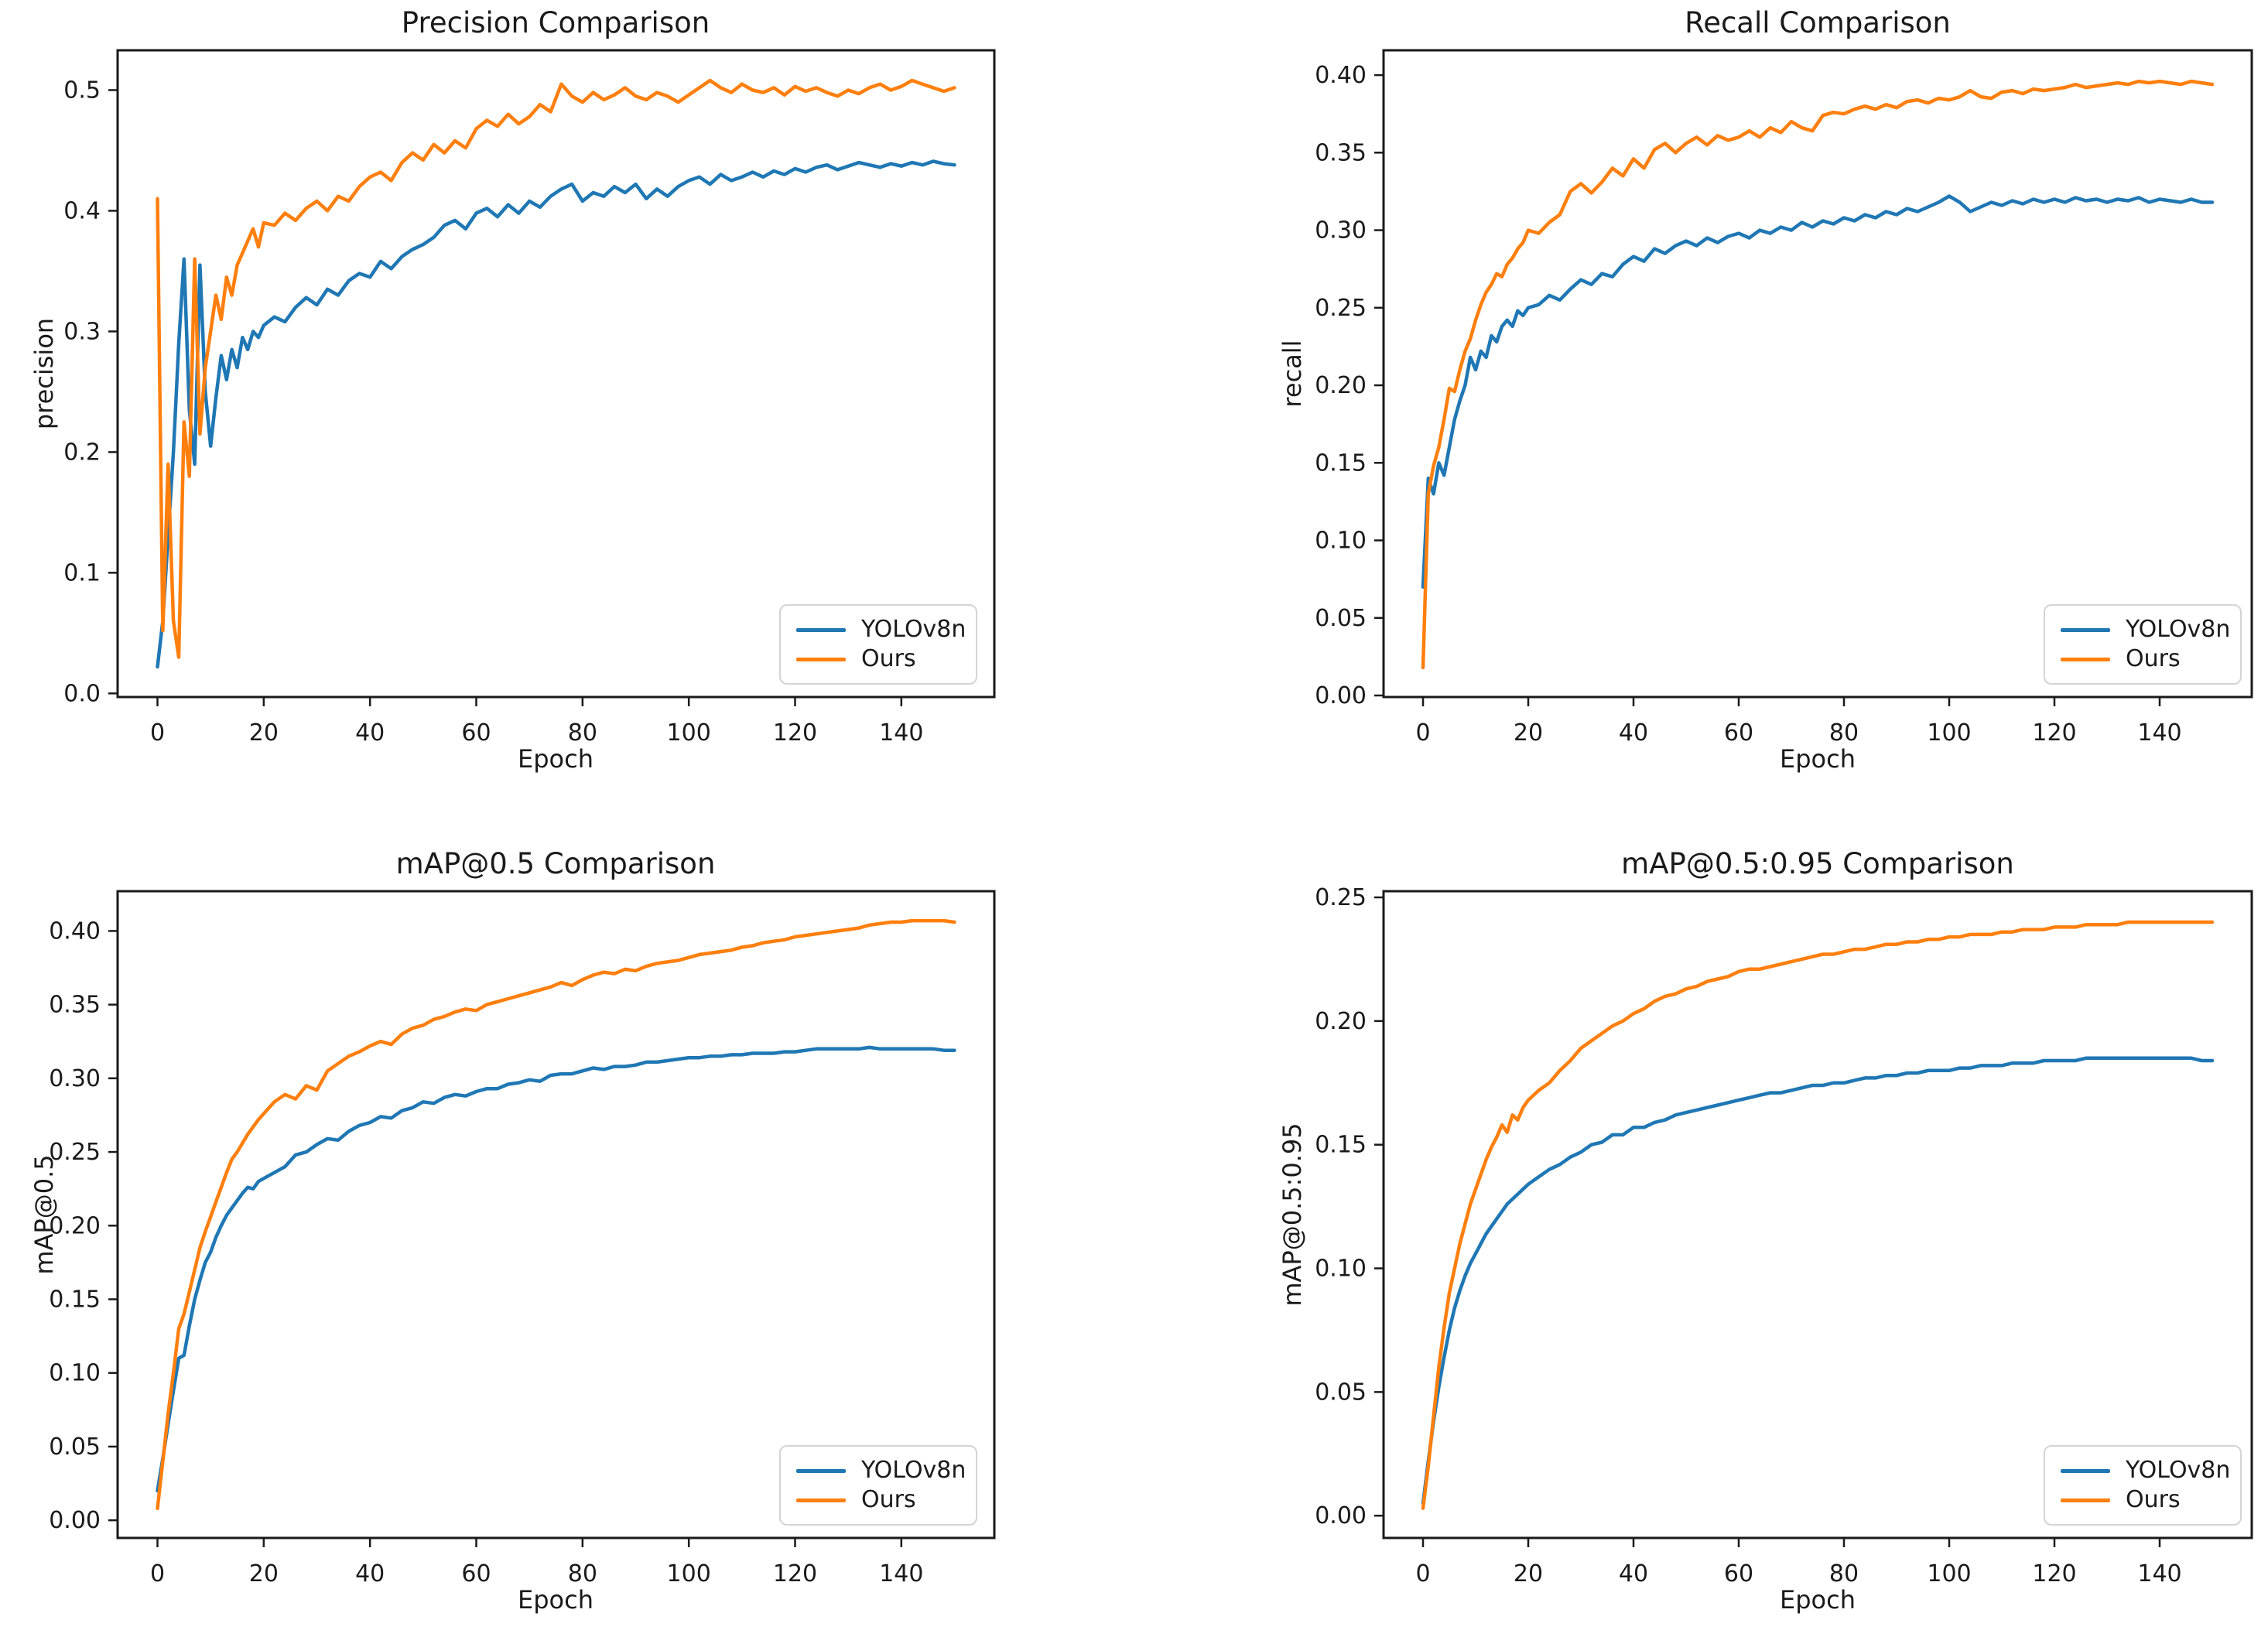 The height and width of the screenshot is (1630, 2268). What do you see at coordinates (82, 572) in the screenshot?
I see `y-tick-label: 0.1` at bounding box center [82, 572].